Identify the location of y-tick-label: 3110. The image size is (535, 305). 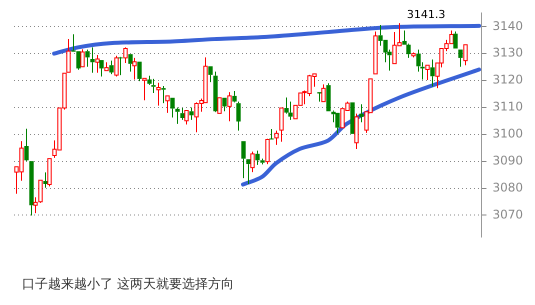
(508, 107).